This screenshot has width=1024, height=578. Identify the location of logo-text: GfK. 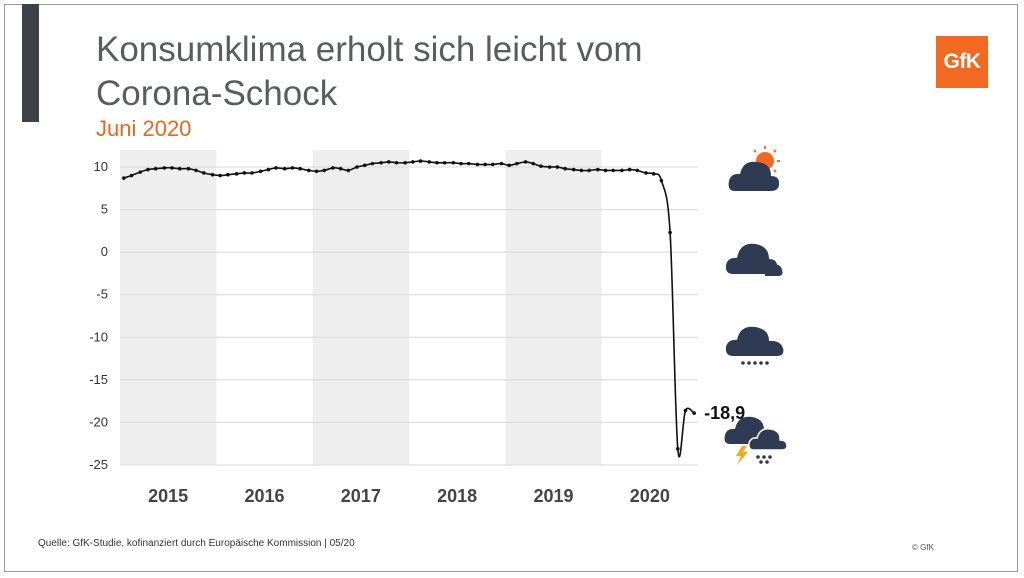
(962, 61).